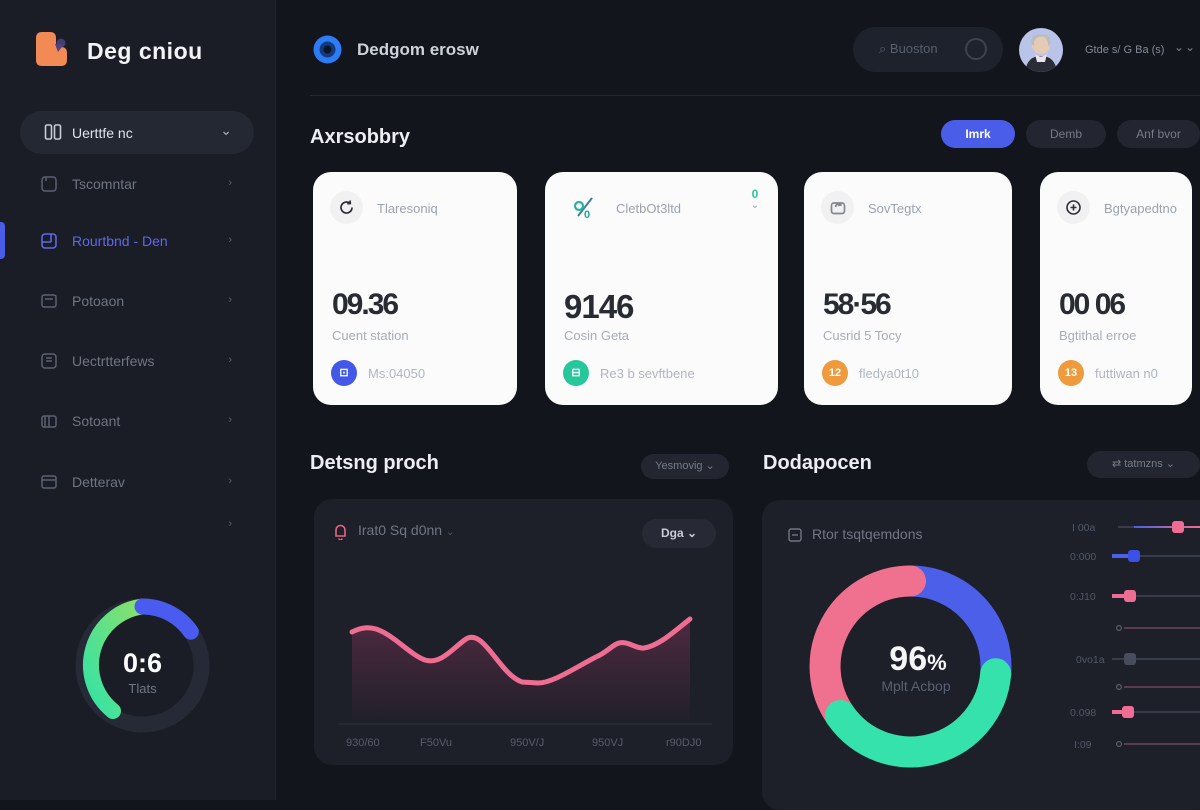 The width and height of the screenshot is (1200, 810). I want to click on svg-text: 0vo1a, so click(1090, 660).